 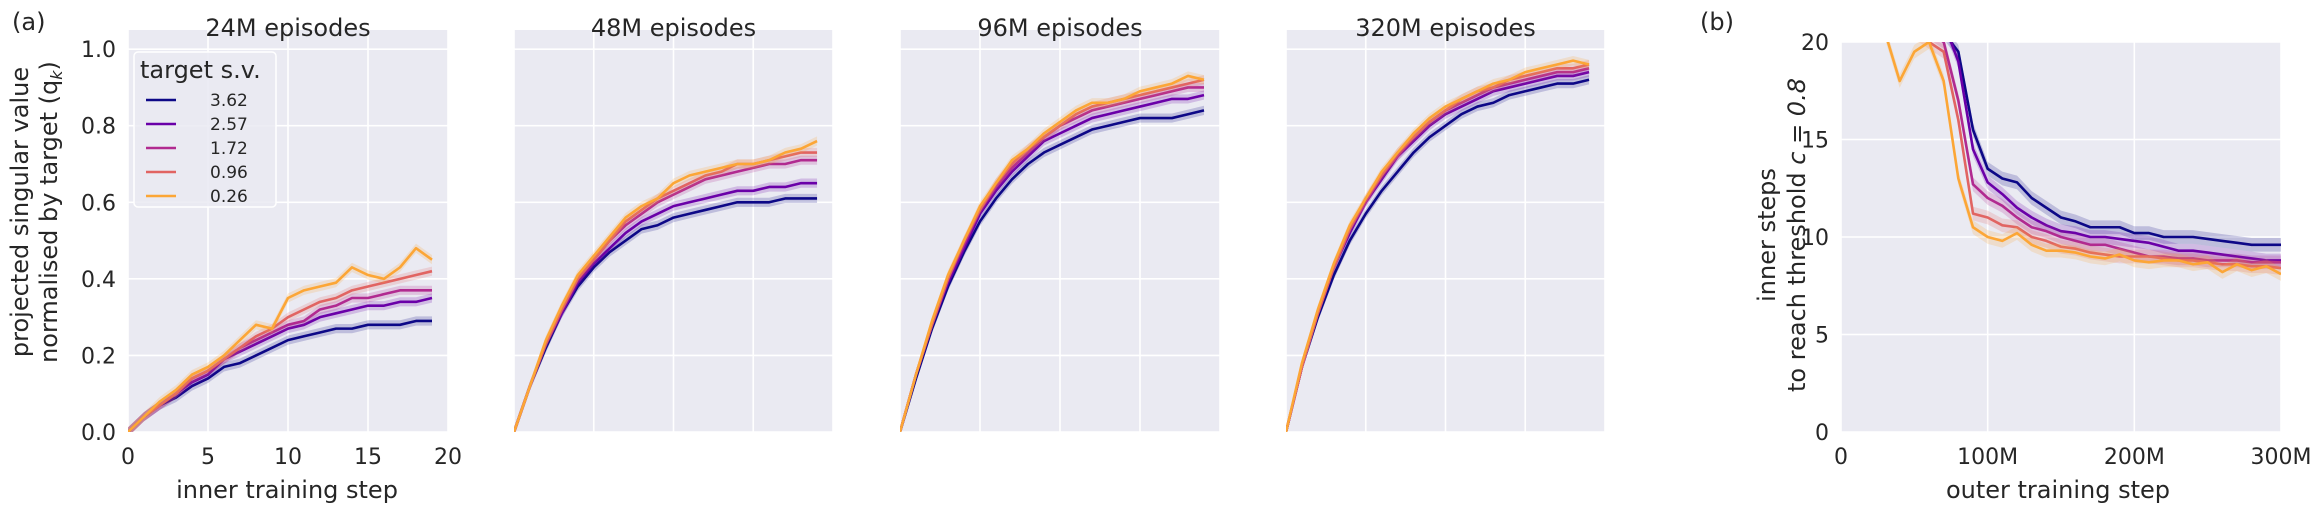 What do you see at coordinates (229, 101) in the screenshot?
I see `legend-label-3.62: 3.62` at bounding box center [229, 101].